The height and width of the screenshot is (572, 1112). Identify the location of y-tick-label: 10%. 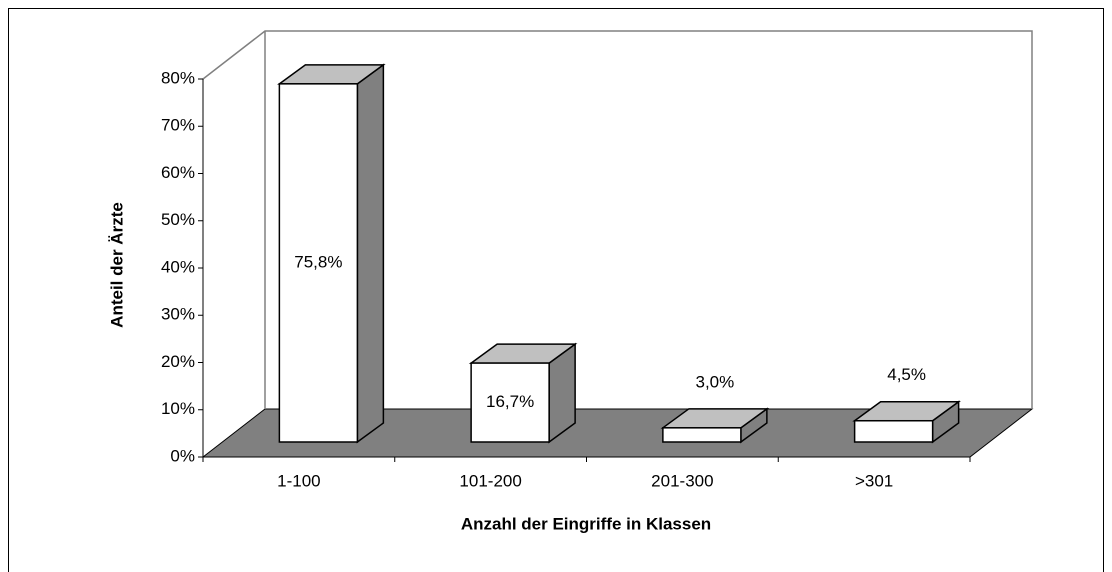
(178, 408).